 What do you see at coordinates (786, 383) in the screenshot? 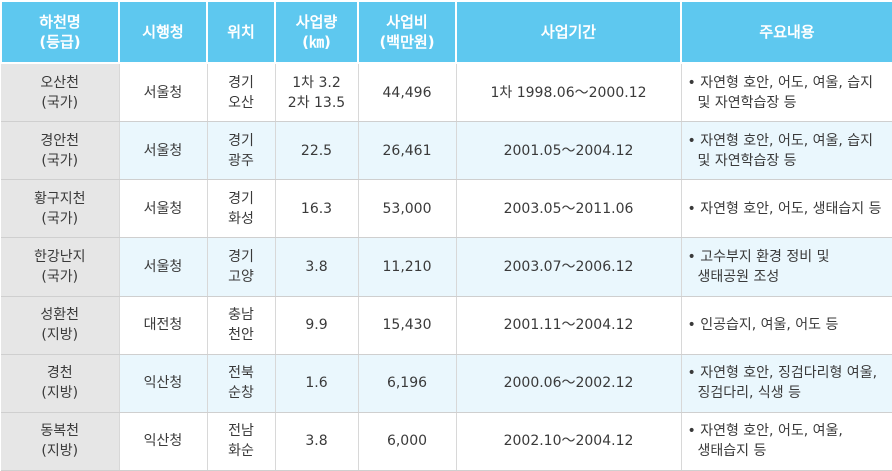
I see `content-cell: • 자연형 호안, 징검다리형 여울, 징검다리, 식생 등` at bounding box center [786, 383].